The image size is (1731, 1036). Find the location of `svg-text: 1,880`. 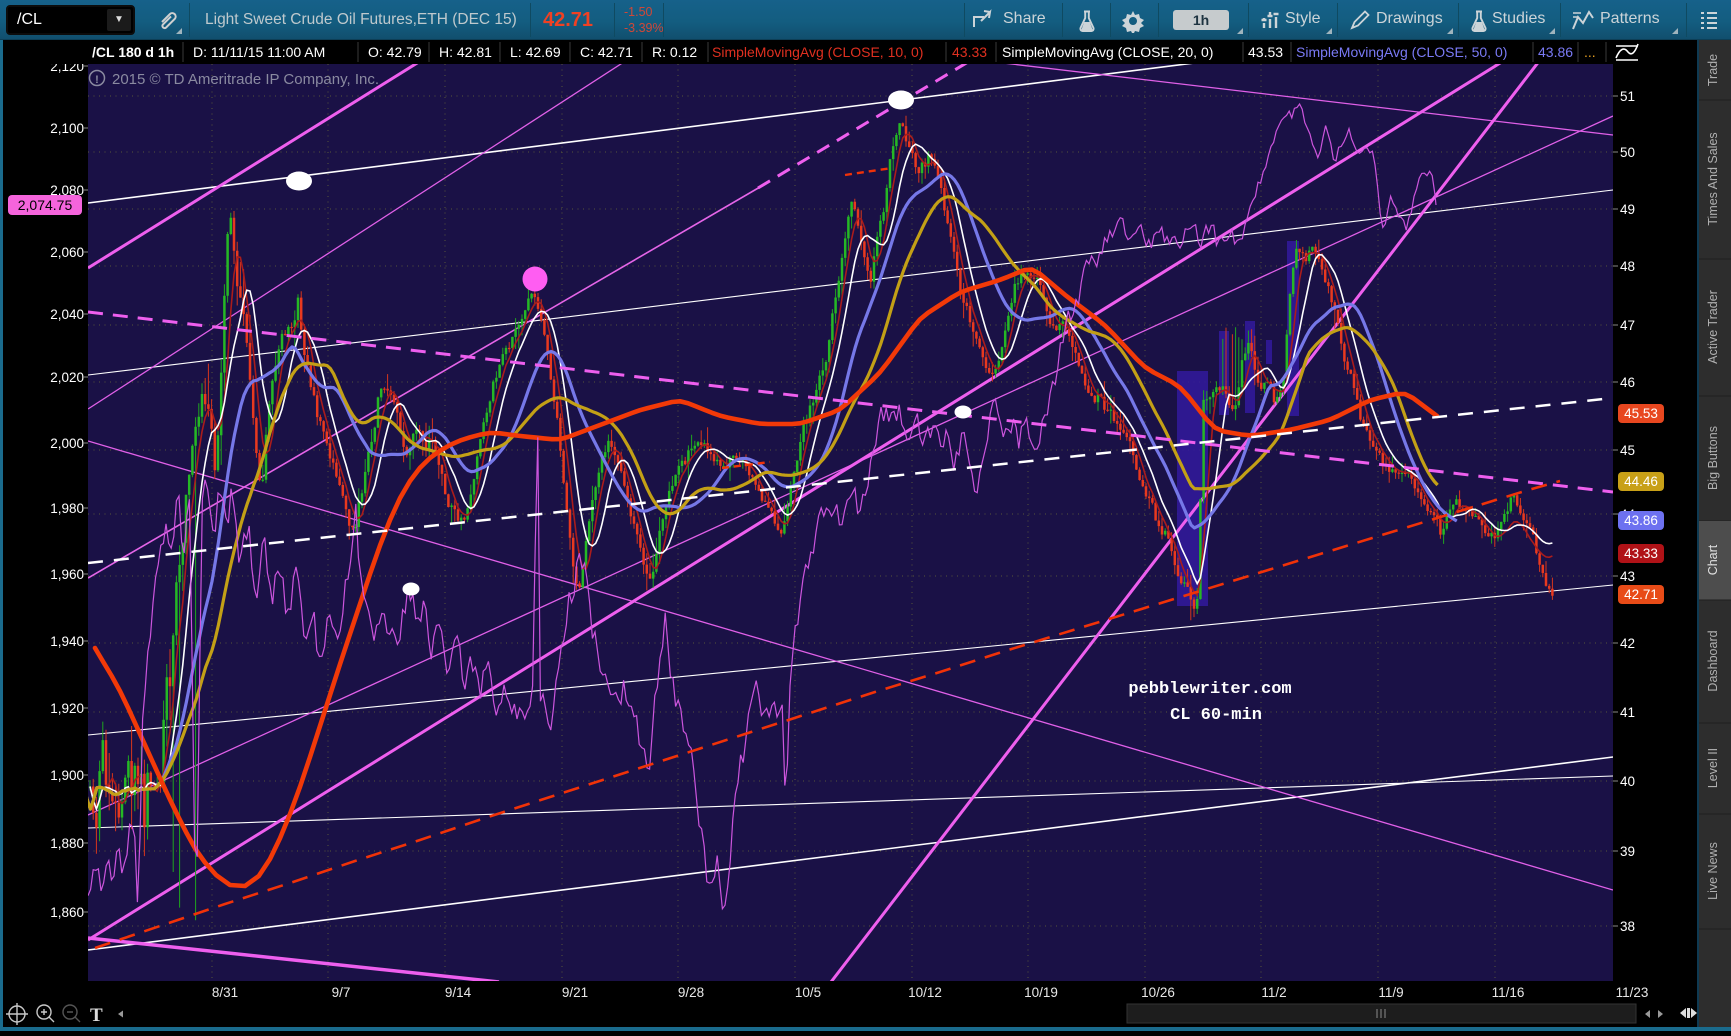

svg-text: 1,880 is located at coordinates (67, 843).